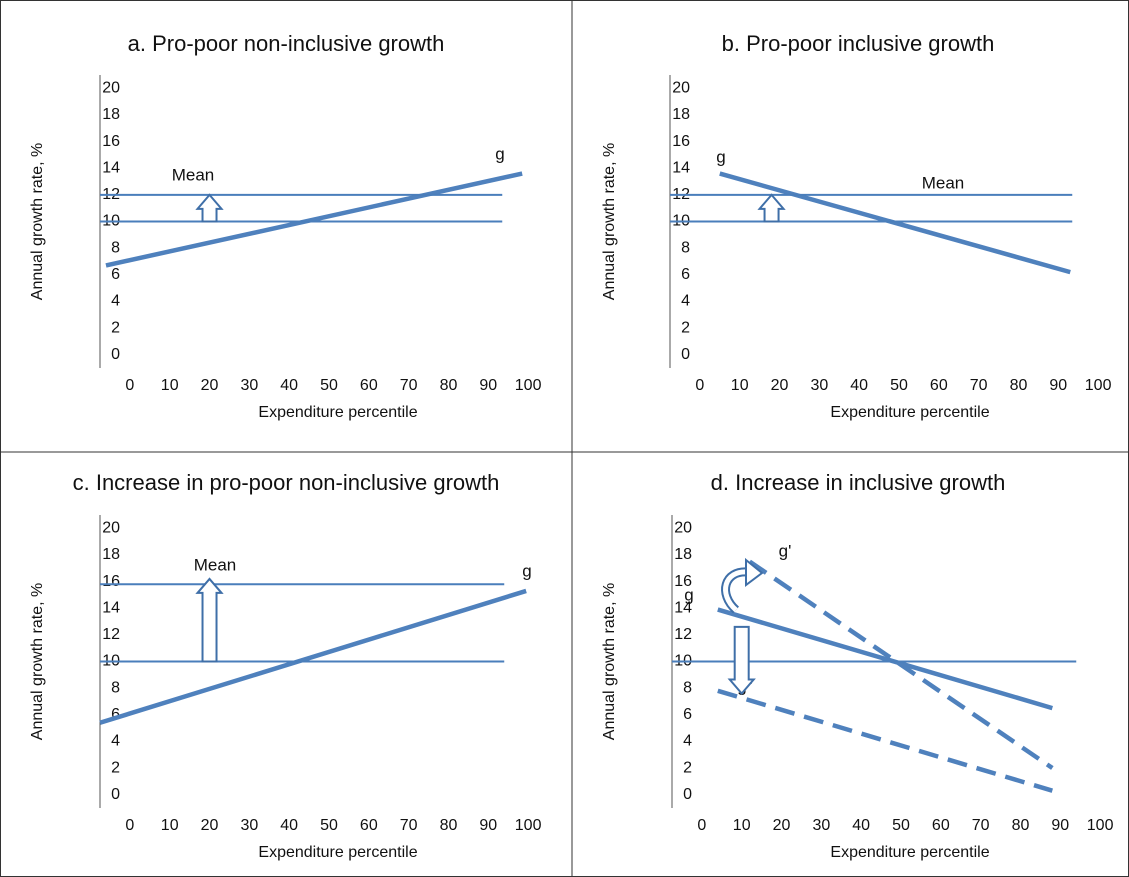 The height and width of the screenshot is (877, 1129). Describe the element at coordinates (785, 550) in the screenshot. I see `series-label: g'` at that location.